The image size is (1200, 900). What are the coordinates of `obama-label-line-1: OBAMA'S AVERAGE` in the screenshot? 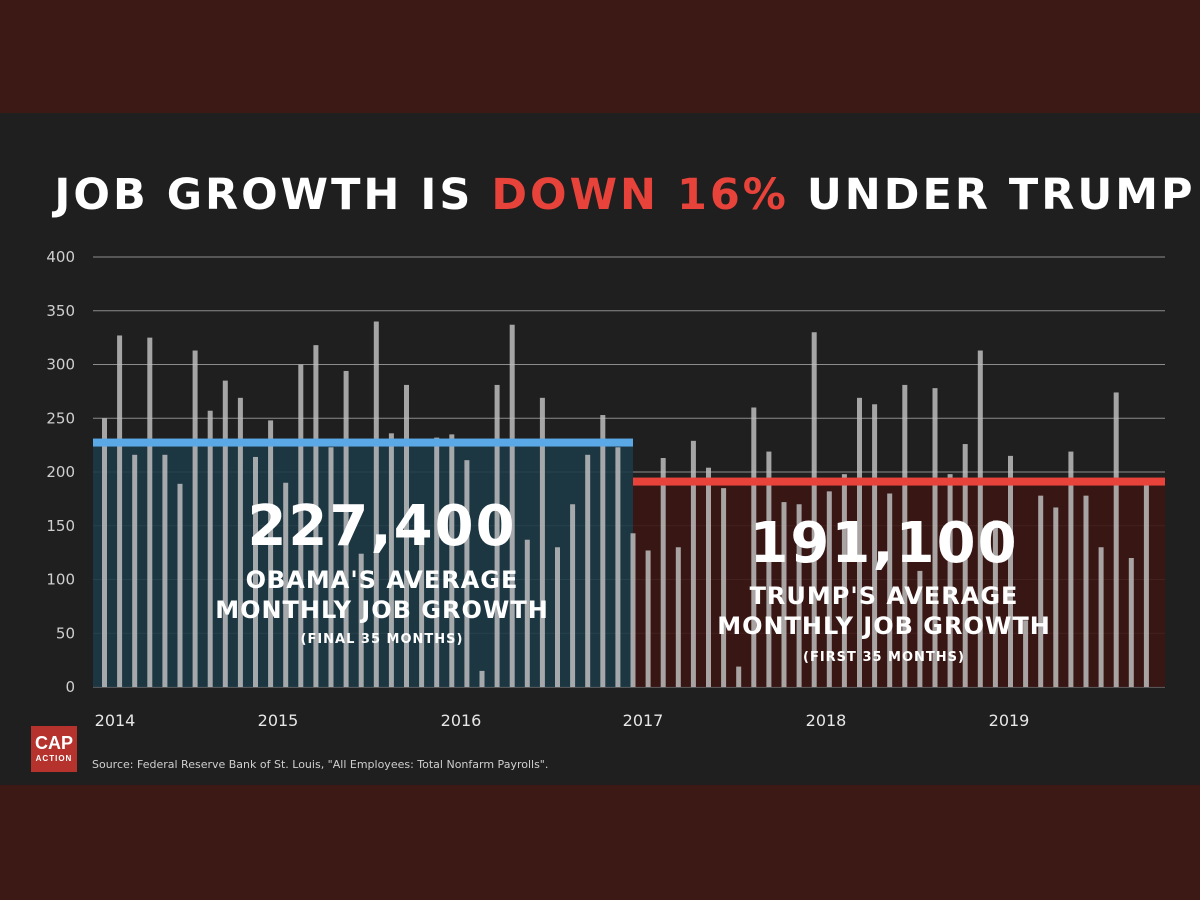 It's located at (382, 580).